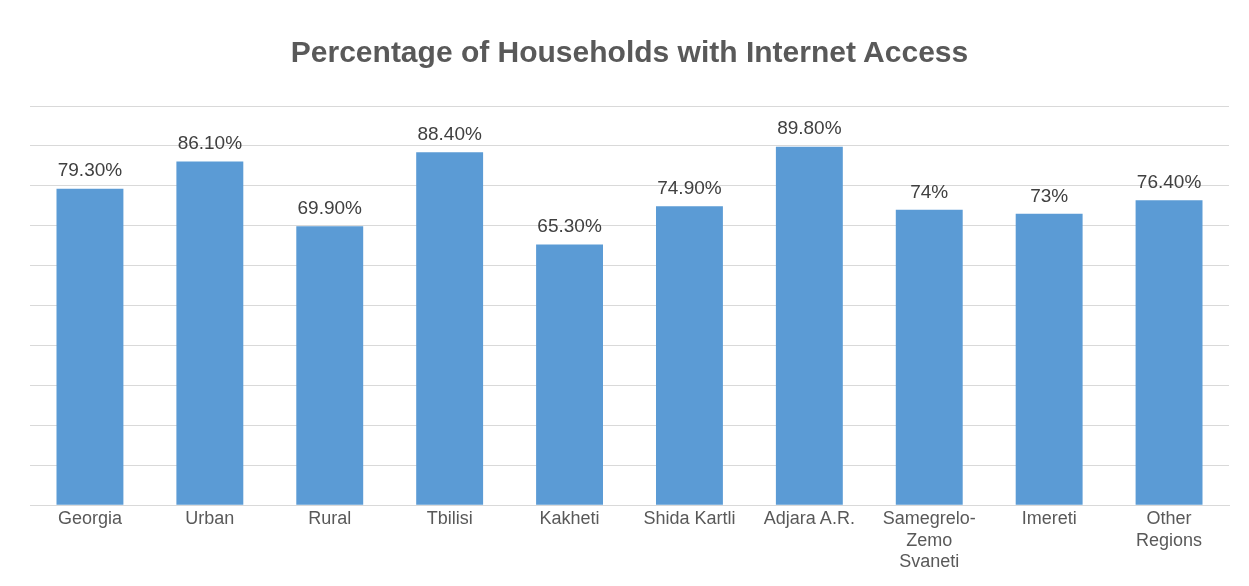  Describe the element at coordinates (90, 170) in the screenshot. I see `data-label: 79.30%` at that location.